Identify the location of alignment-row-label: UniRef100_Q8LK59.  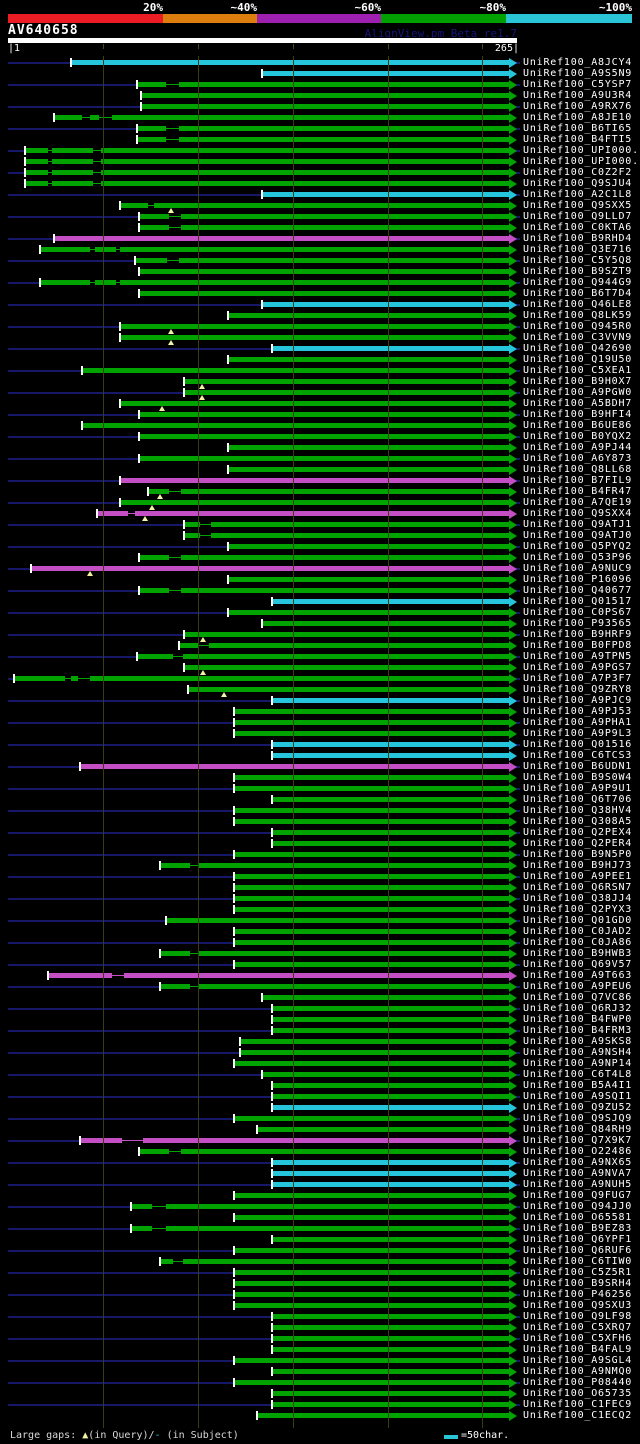
(578, 315).